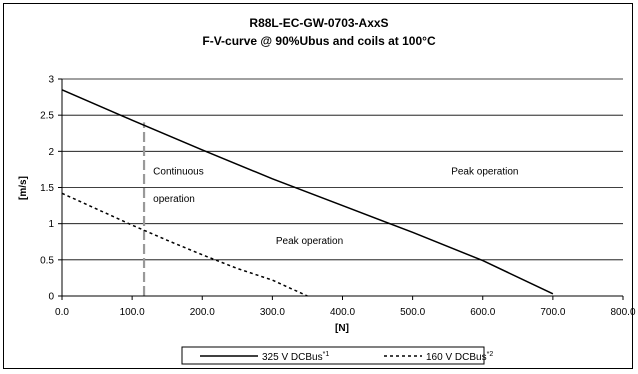 The width and height of the screenshot is (638, 374). What do you see at coordinates (552, 312) in the screenshot?
I see `x-tick-label-7: 700.0` at bounding box center [552, 312].